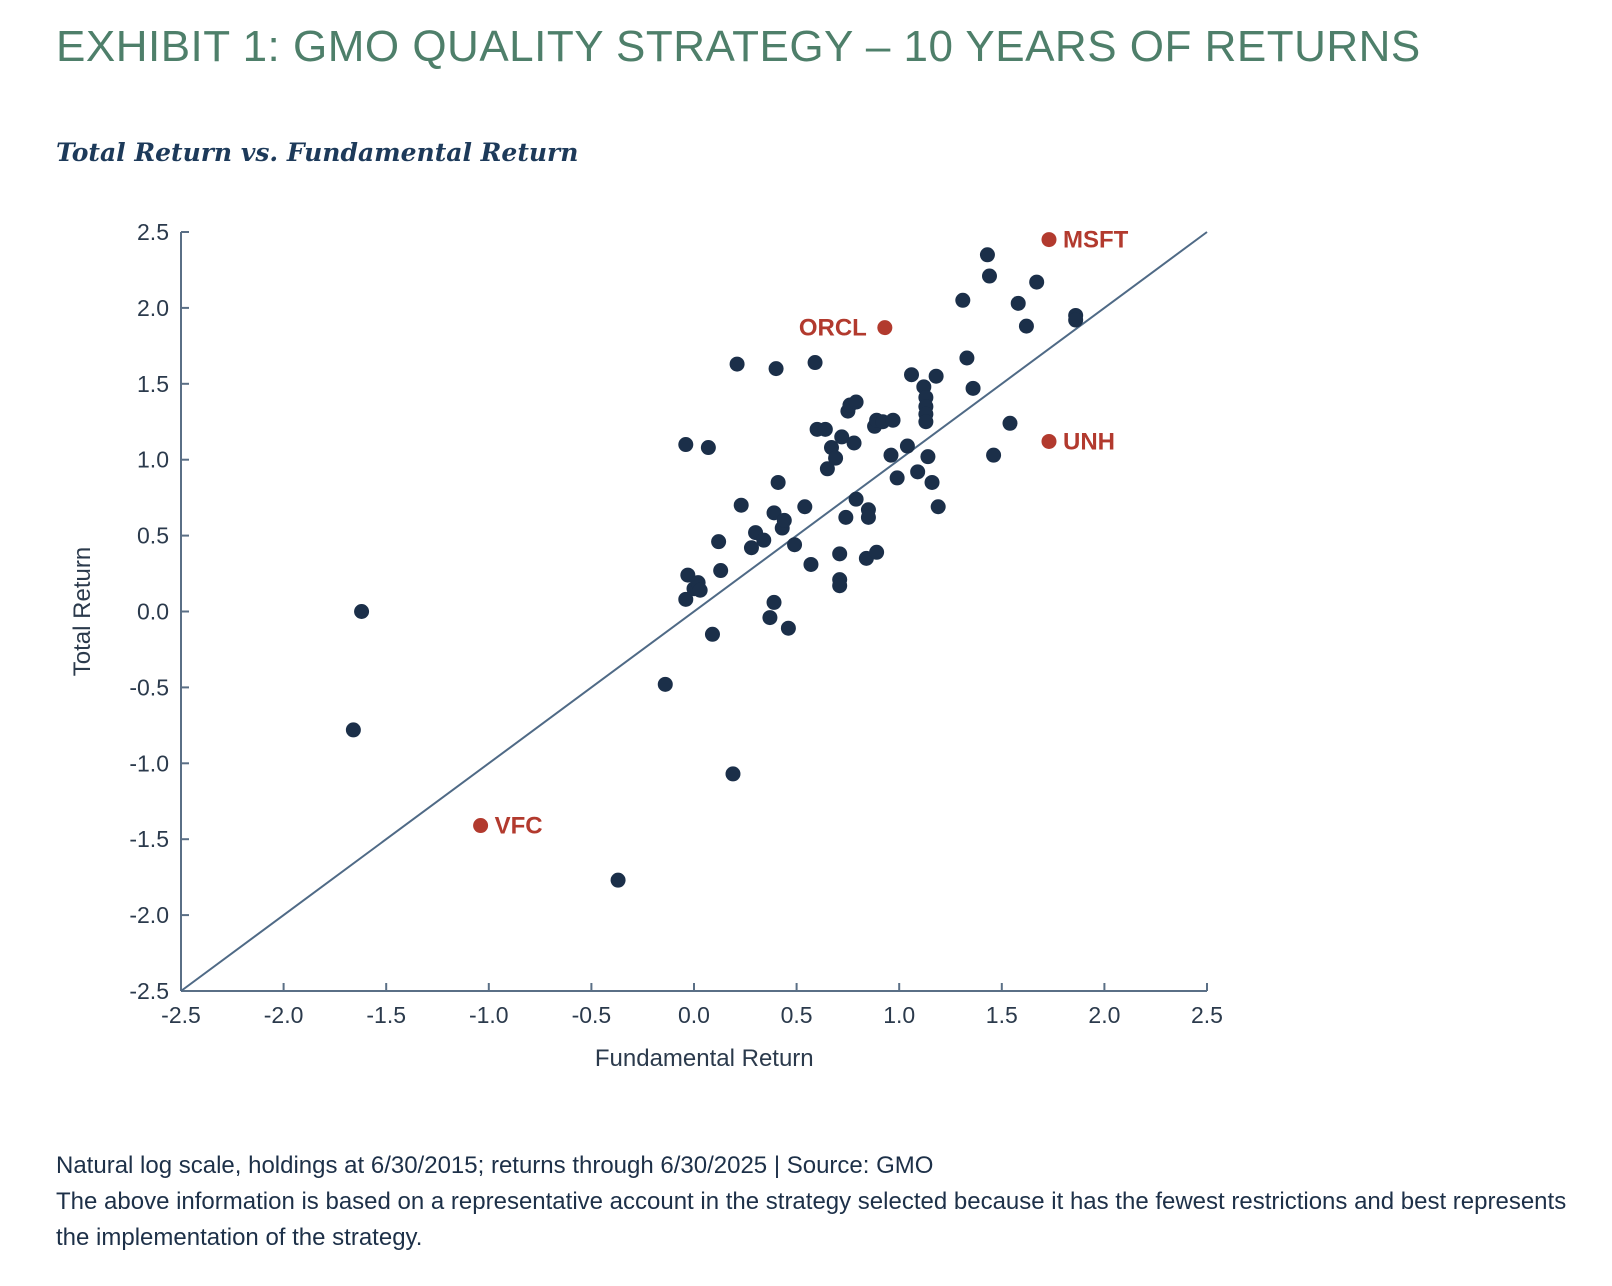 This screenshot has height=1286, width=1612. What do you see at coordinates (1104, 1015) in the screenshot?
I see `x-tick-label: 2.0` at bounding box center [1104, 1015].